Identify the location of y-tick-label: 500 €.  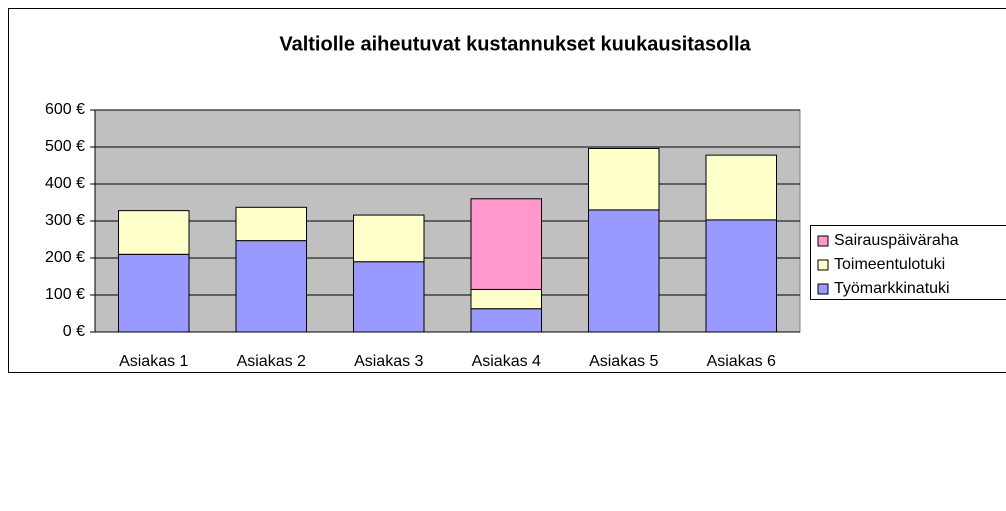
(65, 146).